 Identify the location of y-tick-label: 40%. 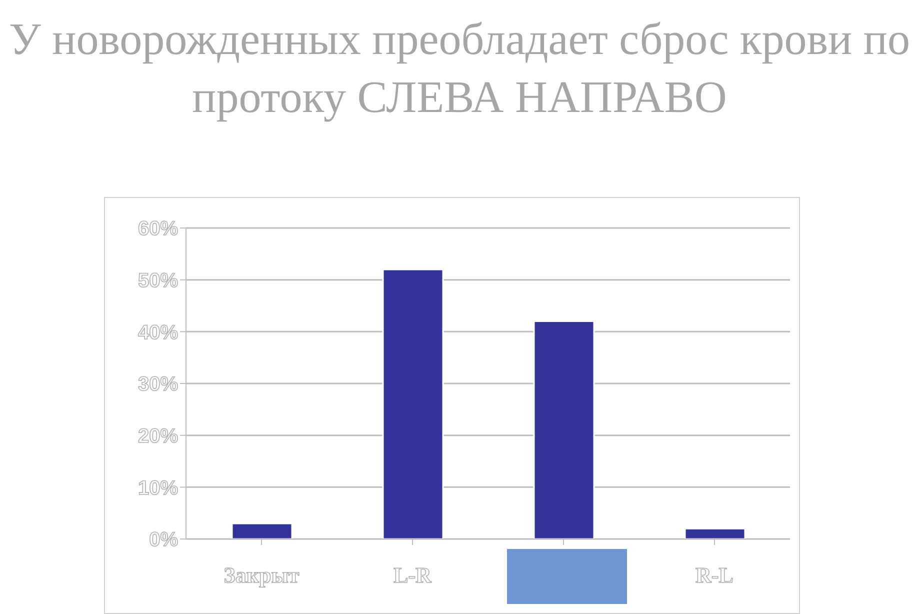
(158, 333).